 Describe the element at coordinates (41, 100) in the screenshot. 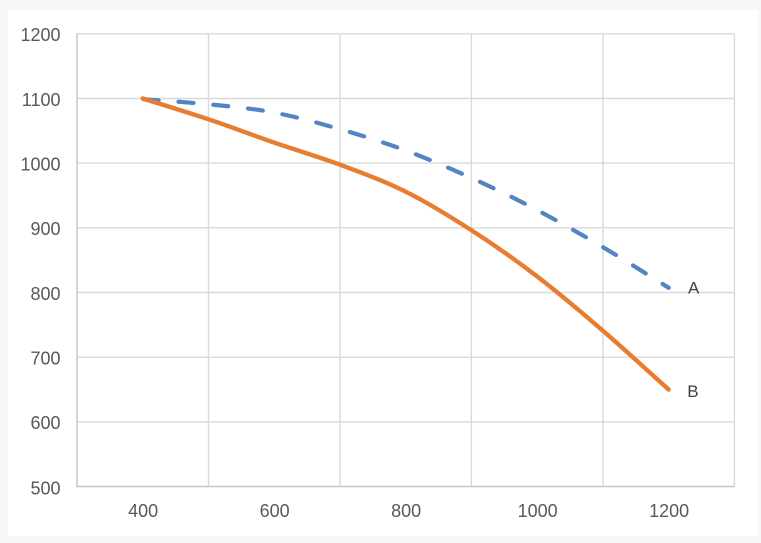

I see `svg-text: 1100` at that location.